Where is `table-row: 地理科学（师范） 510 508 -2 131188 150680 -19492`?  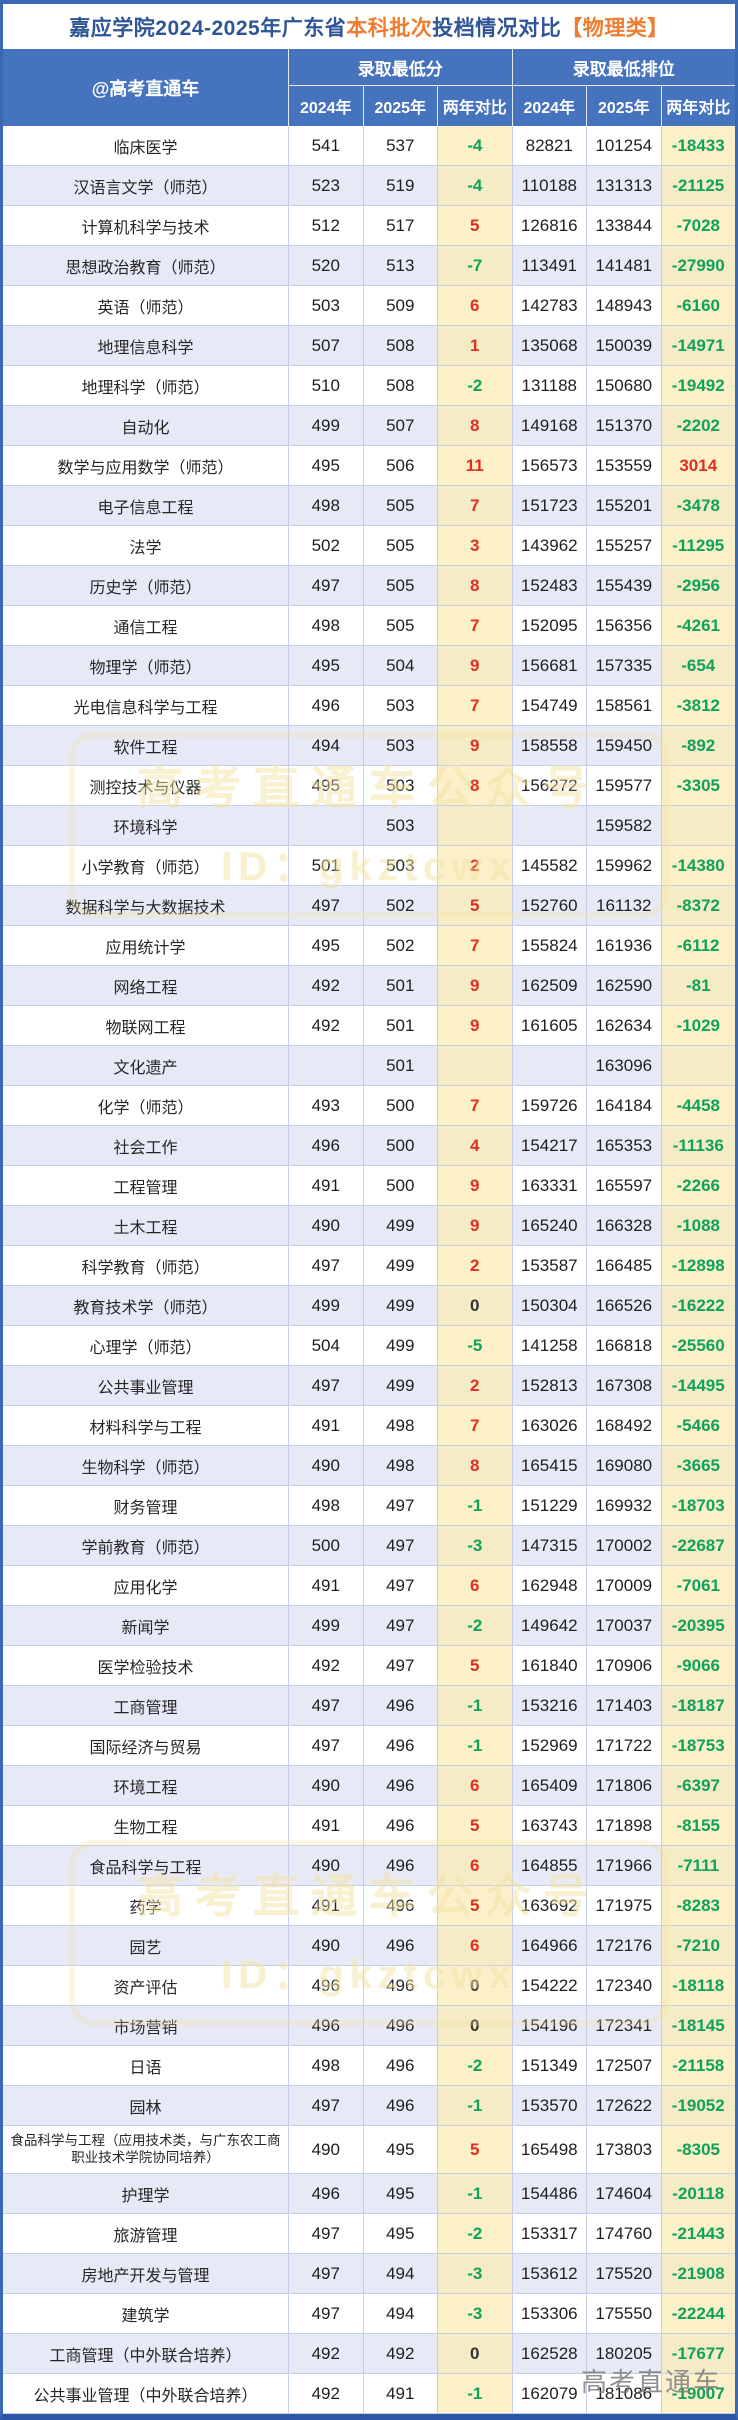
table-row: 地理科学（师范） 510 508 -2 131188 150680 -19492 is located at coordinates (369, 386).